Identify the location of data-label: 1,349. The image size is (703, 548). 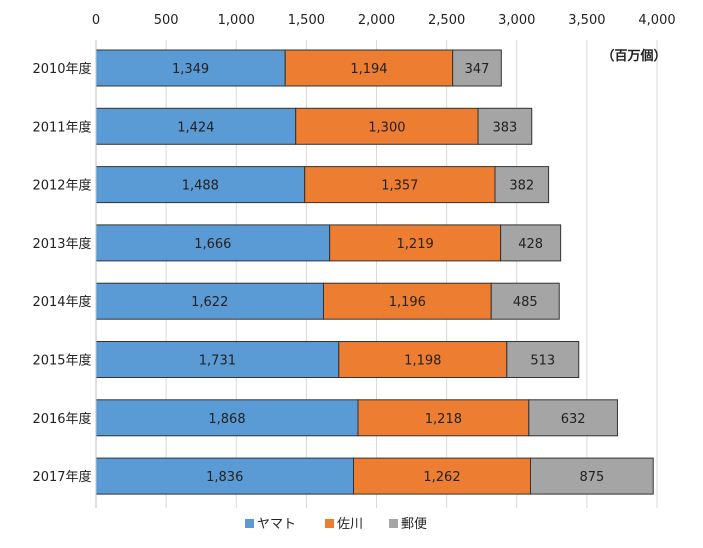
(190, 69).